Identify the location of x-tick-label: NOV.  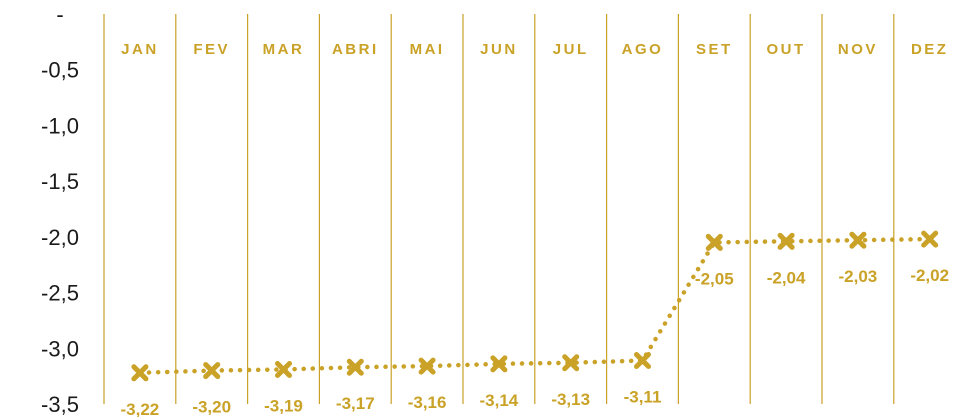
(858, 49).